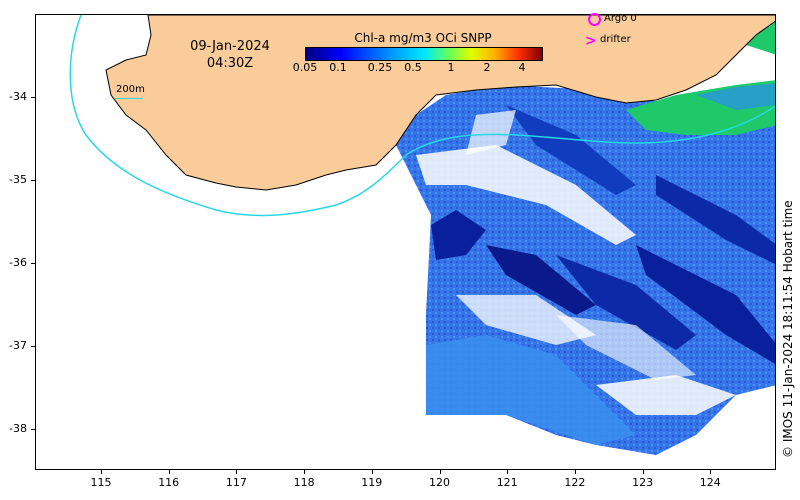 This screenshot has height=500, width=800. What do you see at coordinates (304, 482) in the screenshot?
I see `longitude-tick-label: 118` at bounding box center [304, 482].